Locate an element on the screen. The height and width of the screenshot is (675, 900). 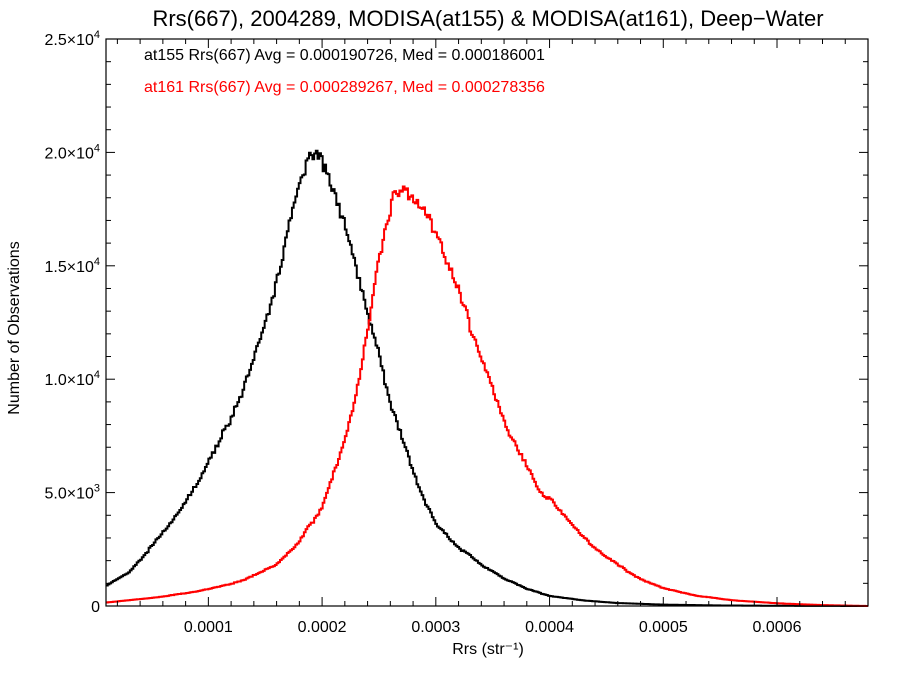
x-tick-label: 0.0002 is located at coordinates (322, 627).